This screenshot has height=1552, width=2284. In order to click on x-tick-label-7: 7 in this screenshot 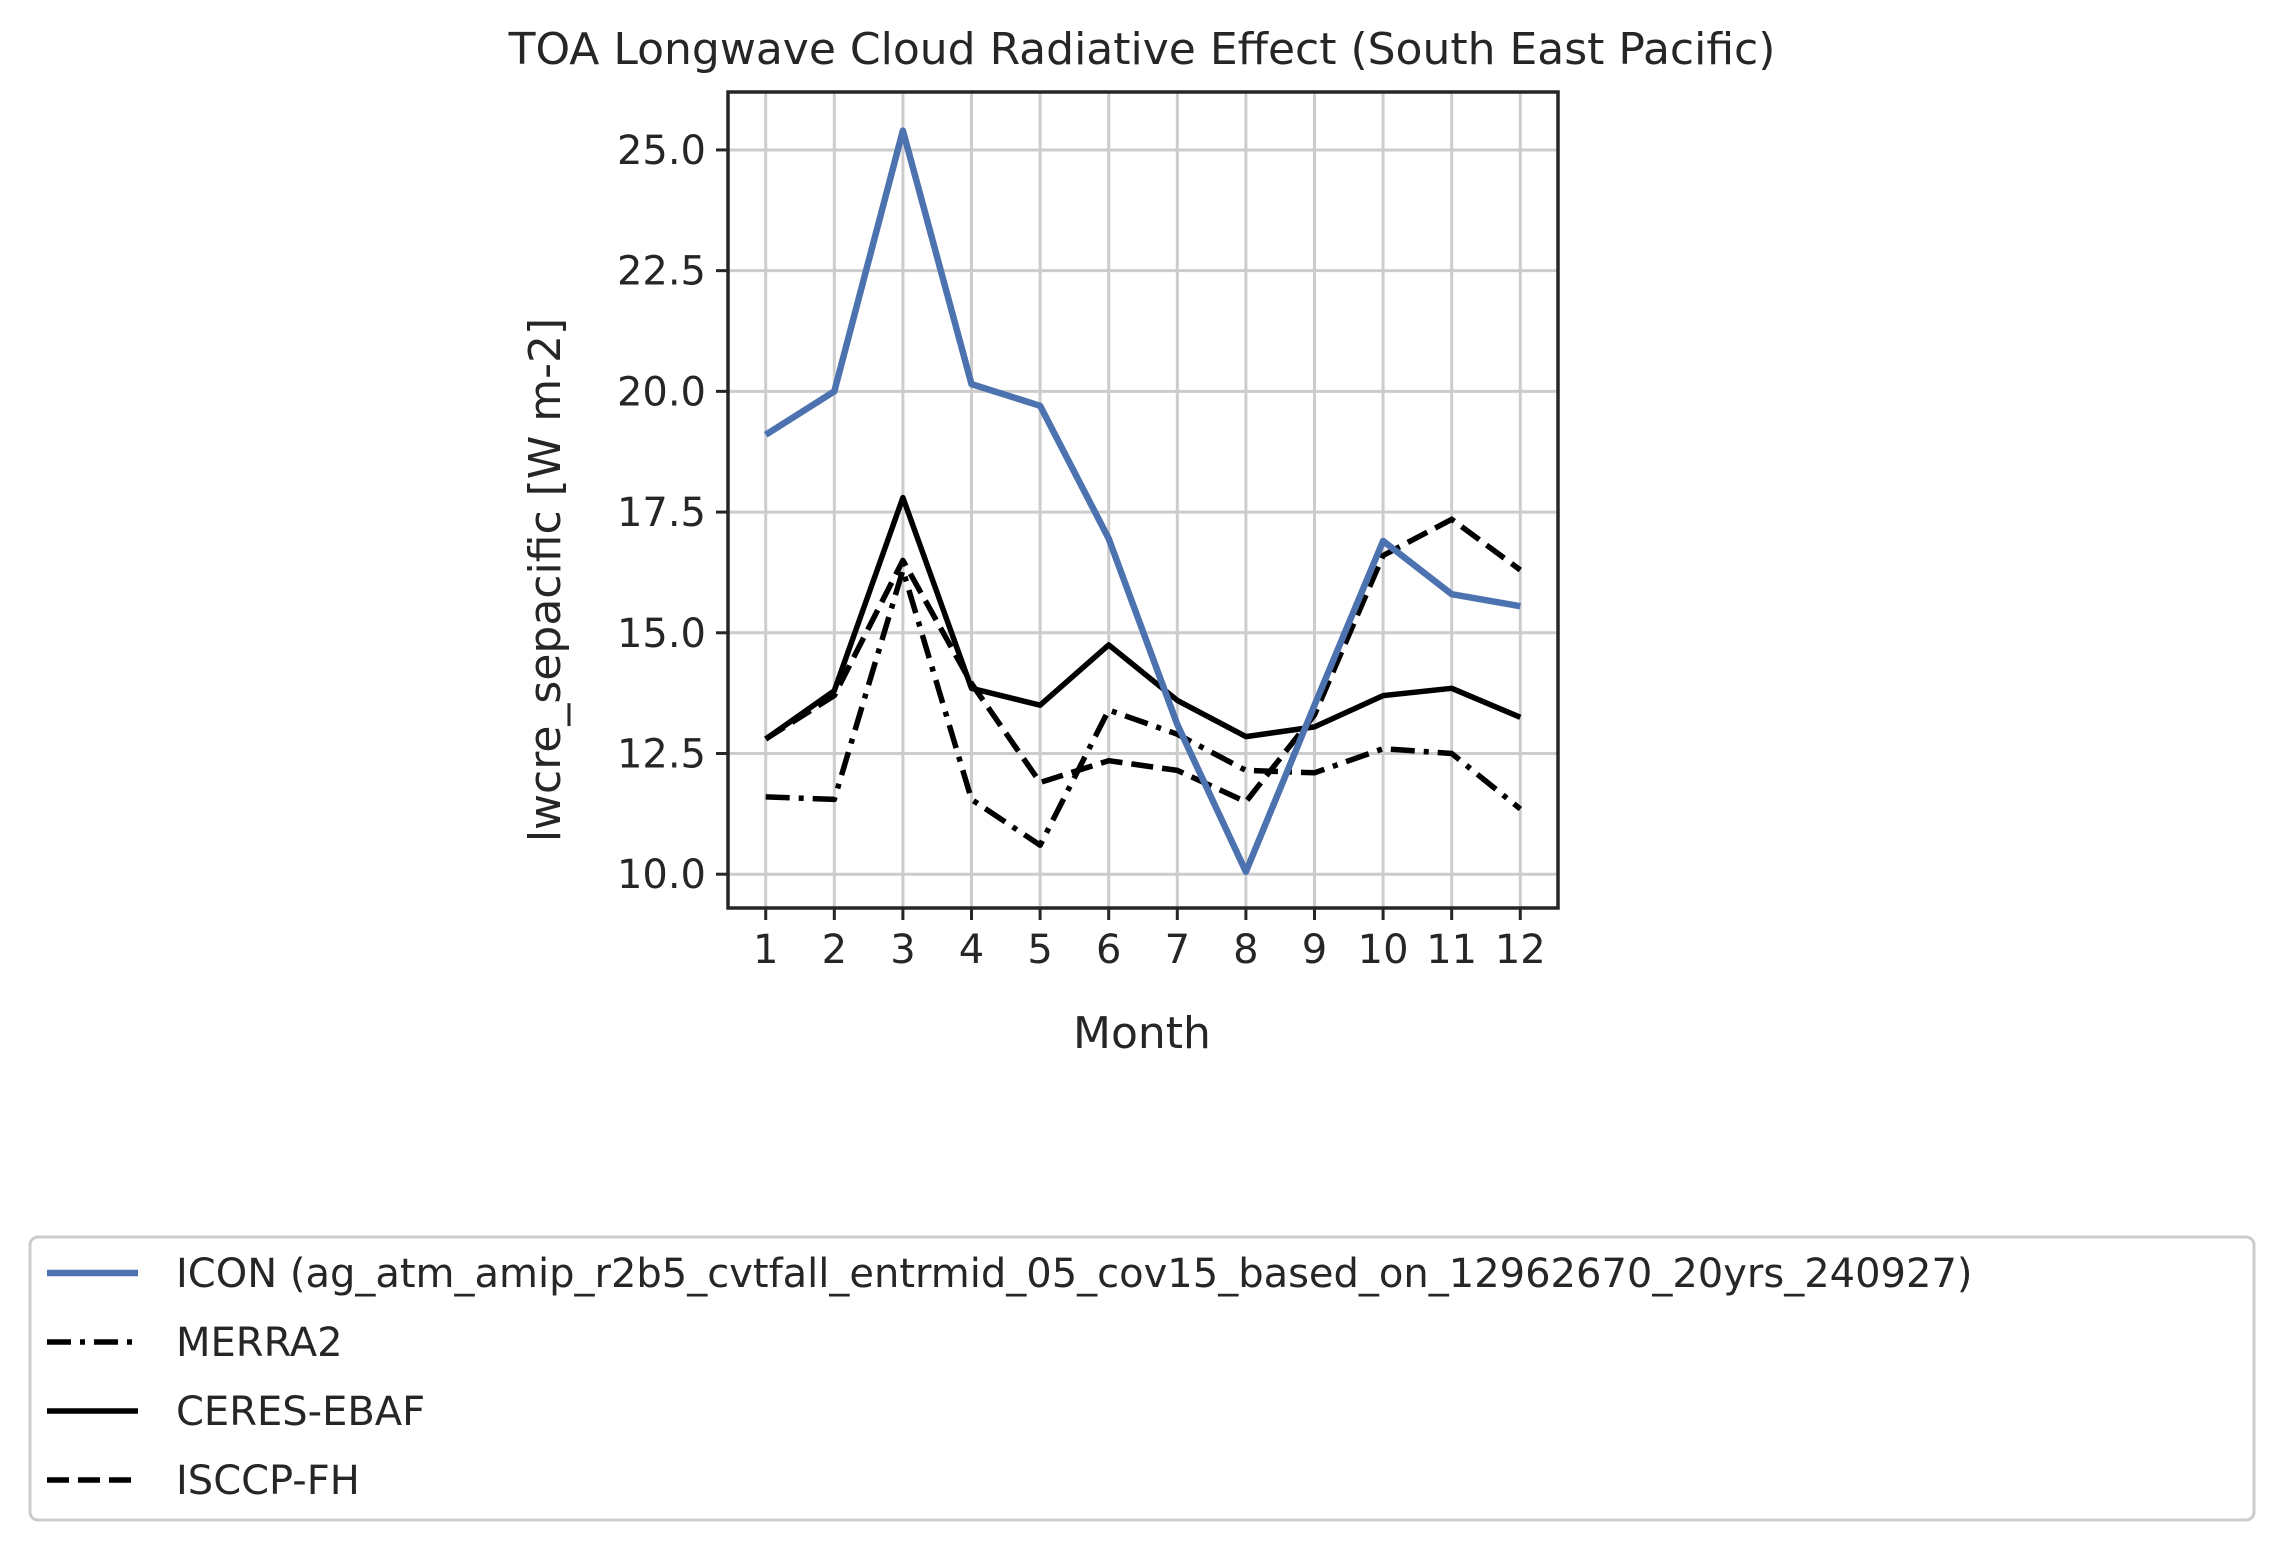, I will do `click(1177, 950)`.